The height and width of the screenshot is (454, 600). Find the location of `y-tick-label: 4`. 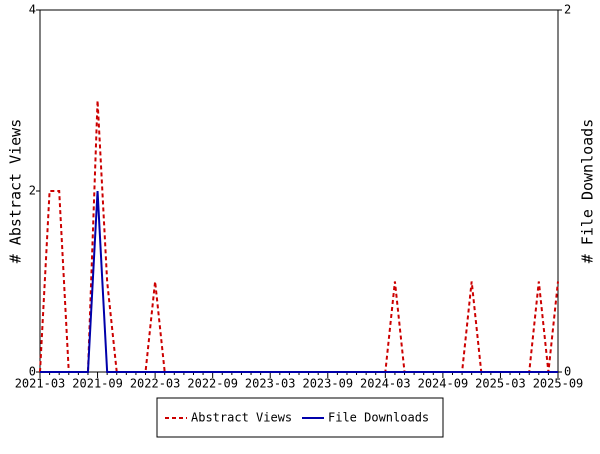

y-tick-label: 4 is located at coordinates (32, 10).